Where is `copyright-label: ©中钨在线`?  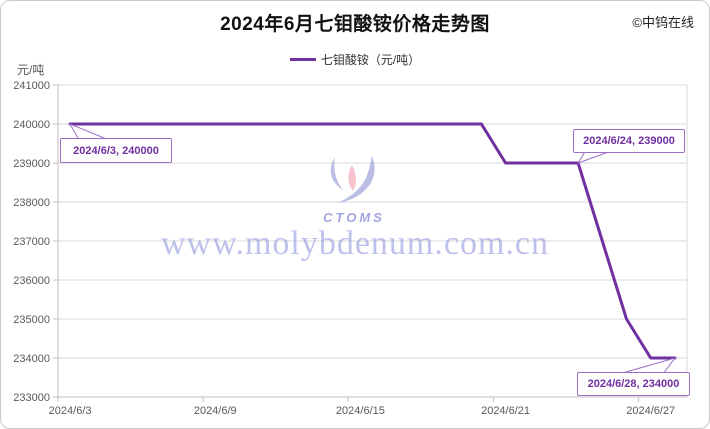 copyright-label: ©中钨在线 is located at coordinates (663, 22).